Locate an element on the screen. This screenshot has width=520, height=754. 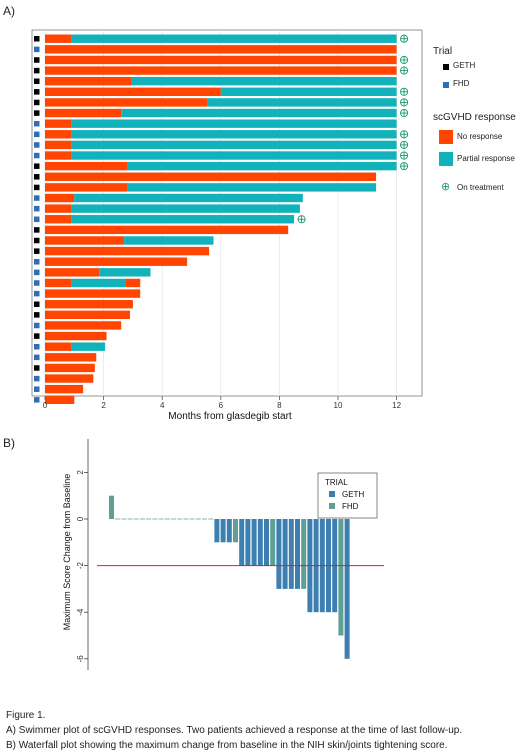
waterfall-y-axis-label: Maximum Score Change from Baseline is located at coordinates (67, 552).